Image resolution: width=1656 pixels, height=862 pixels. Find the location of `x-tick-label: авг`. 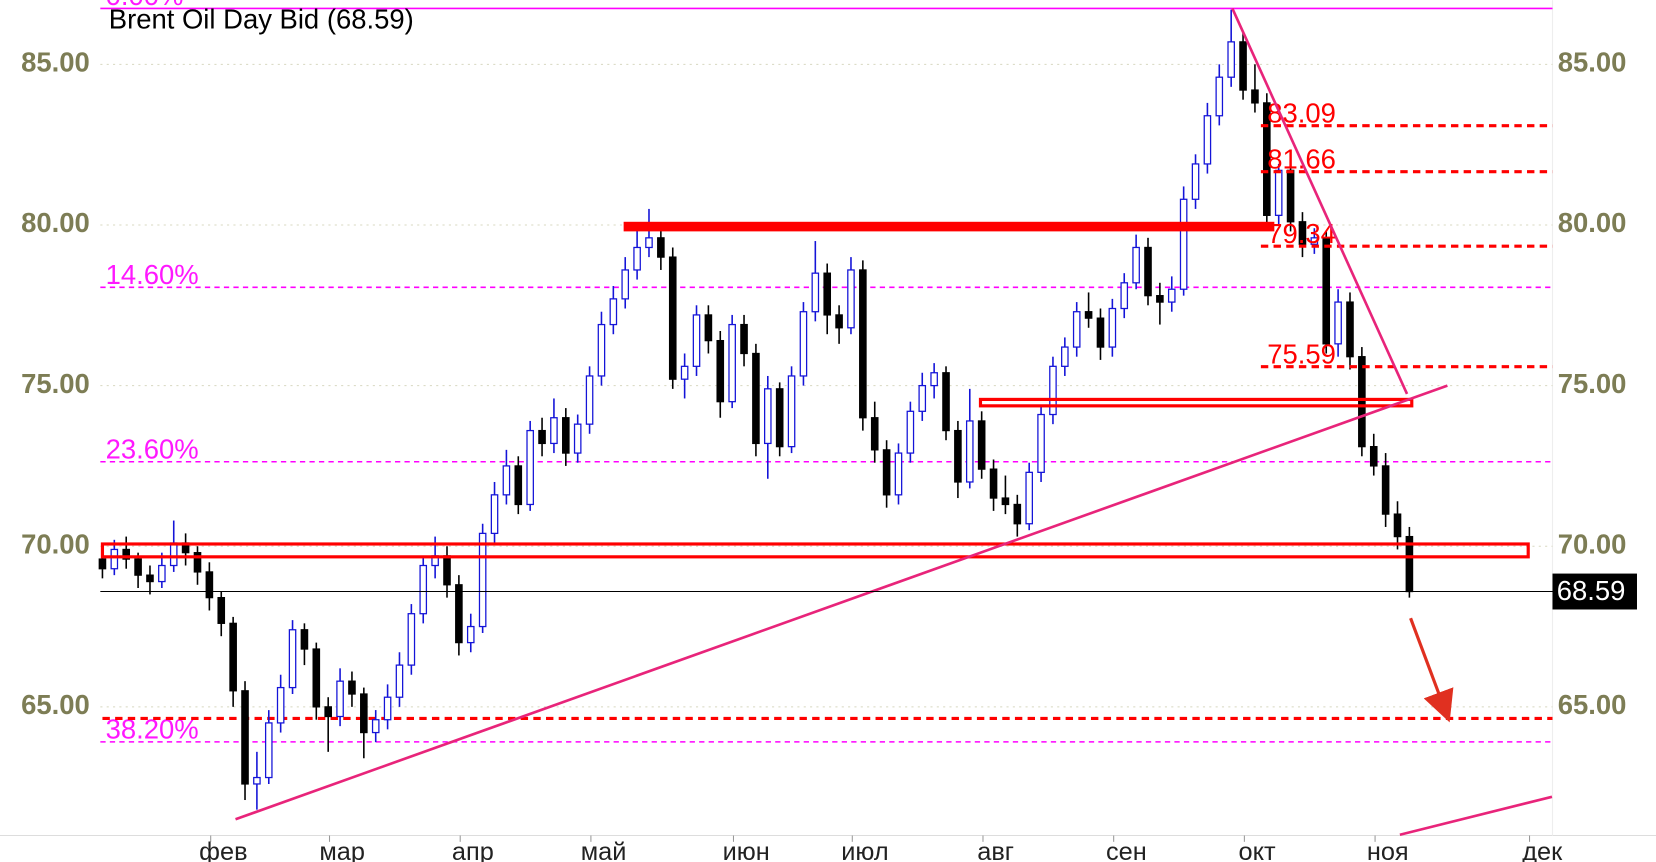

x-tick-label: авг is located at coordinates (995, 850).